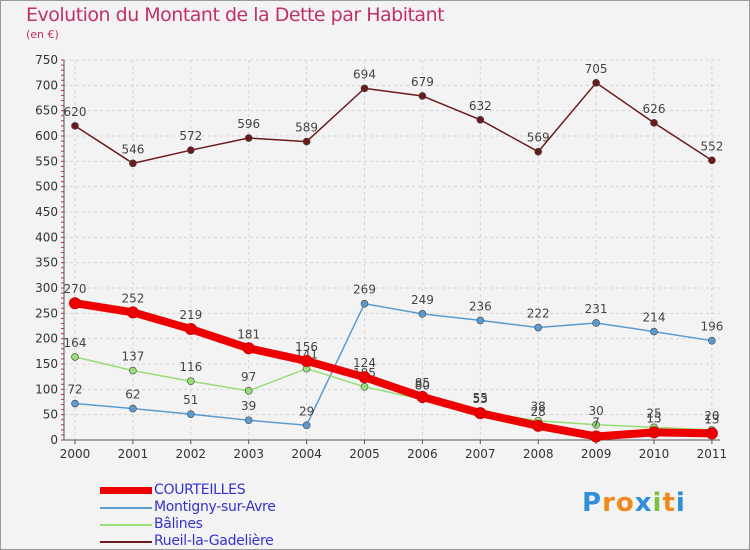 Image resolution: width=750 pixels, height=550 pixels. I want to click on data-label: 252, so click(132, 298).